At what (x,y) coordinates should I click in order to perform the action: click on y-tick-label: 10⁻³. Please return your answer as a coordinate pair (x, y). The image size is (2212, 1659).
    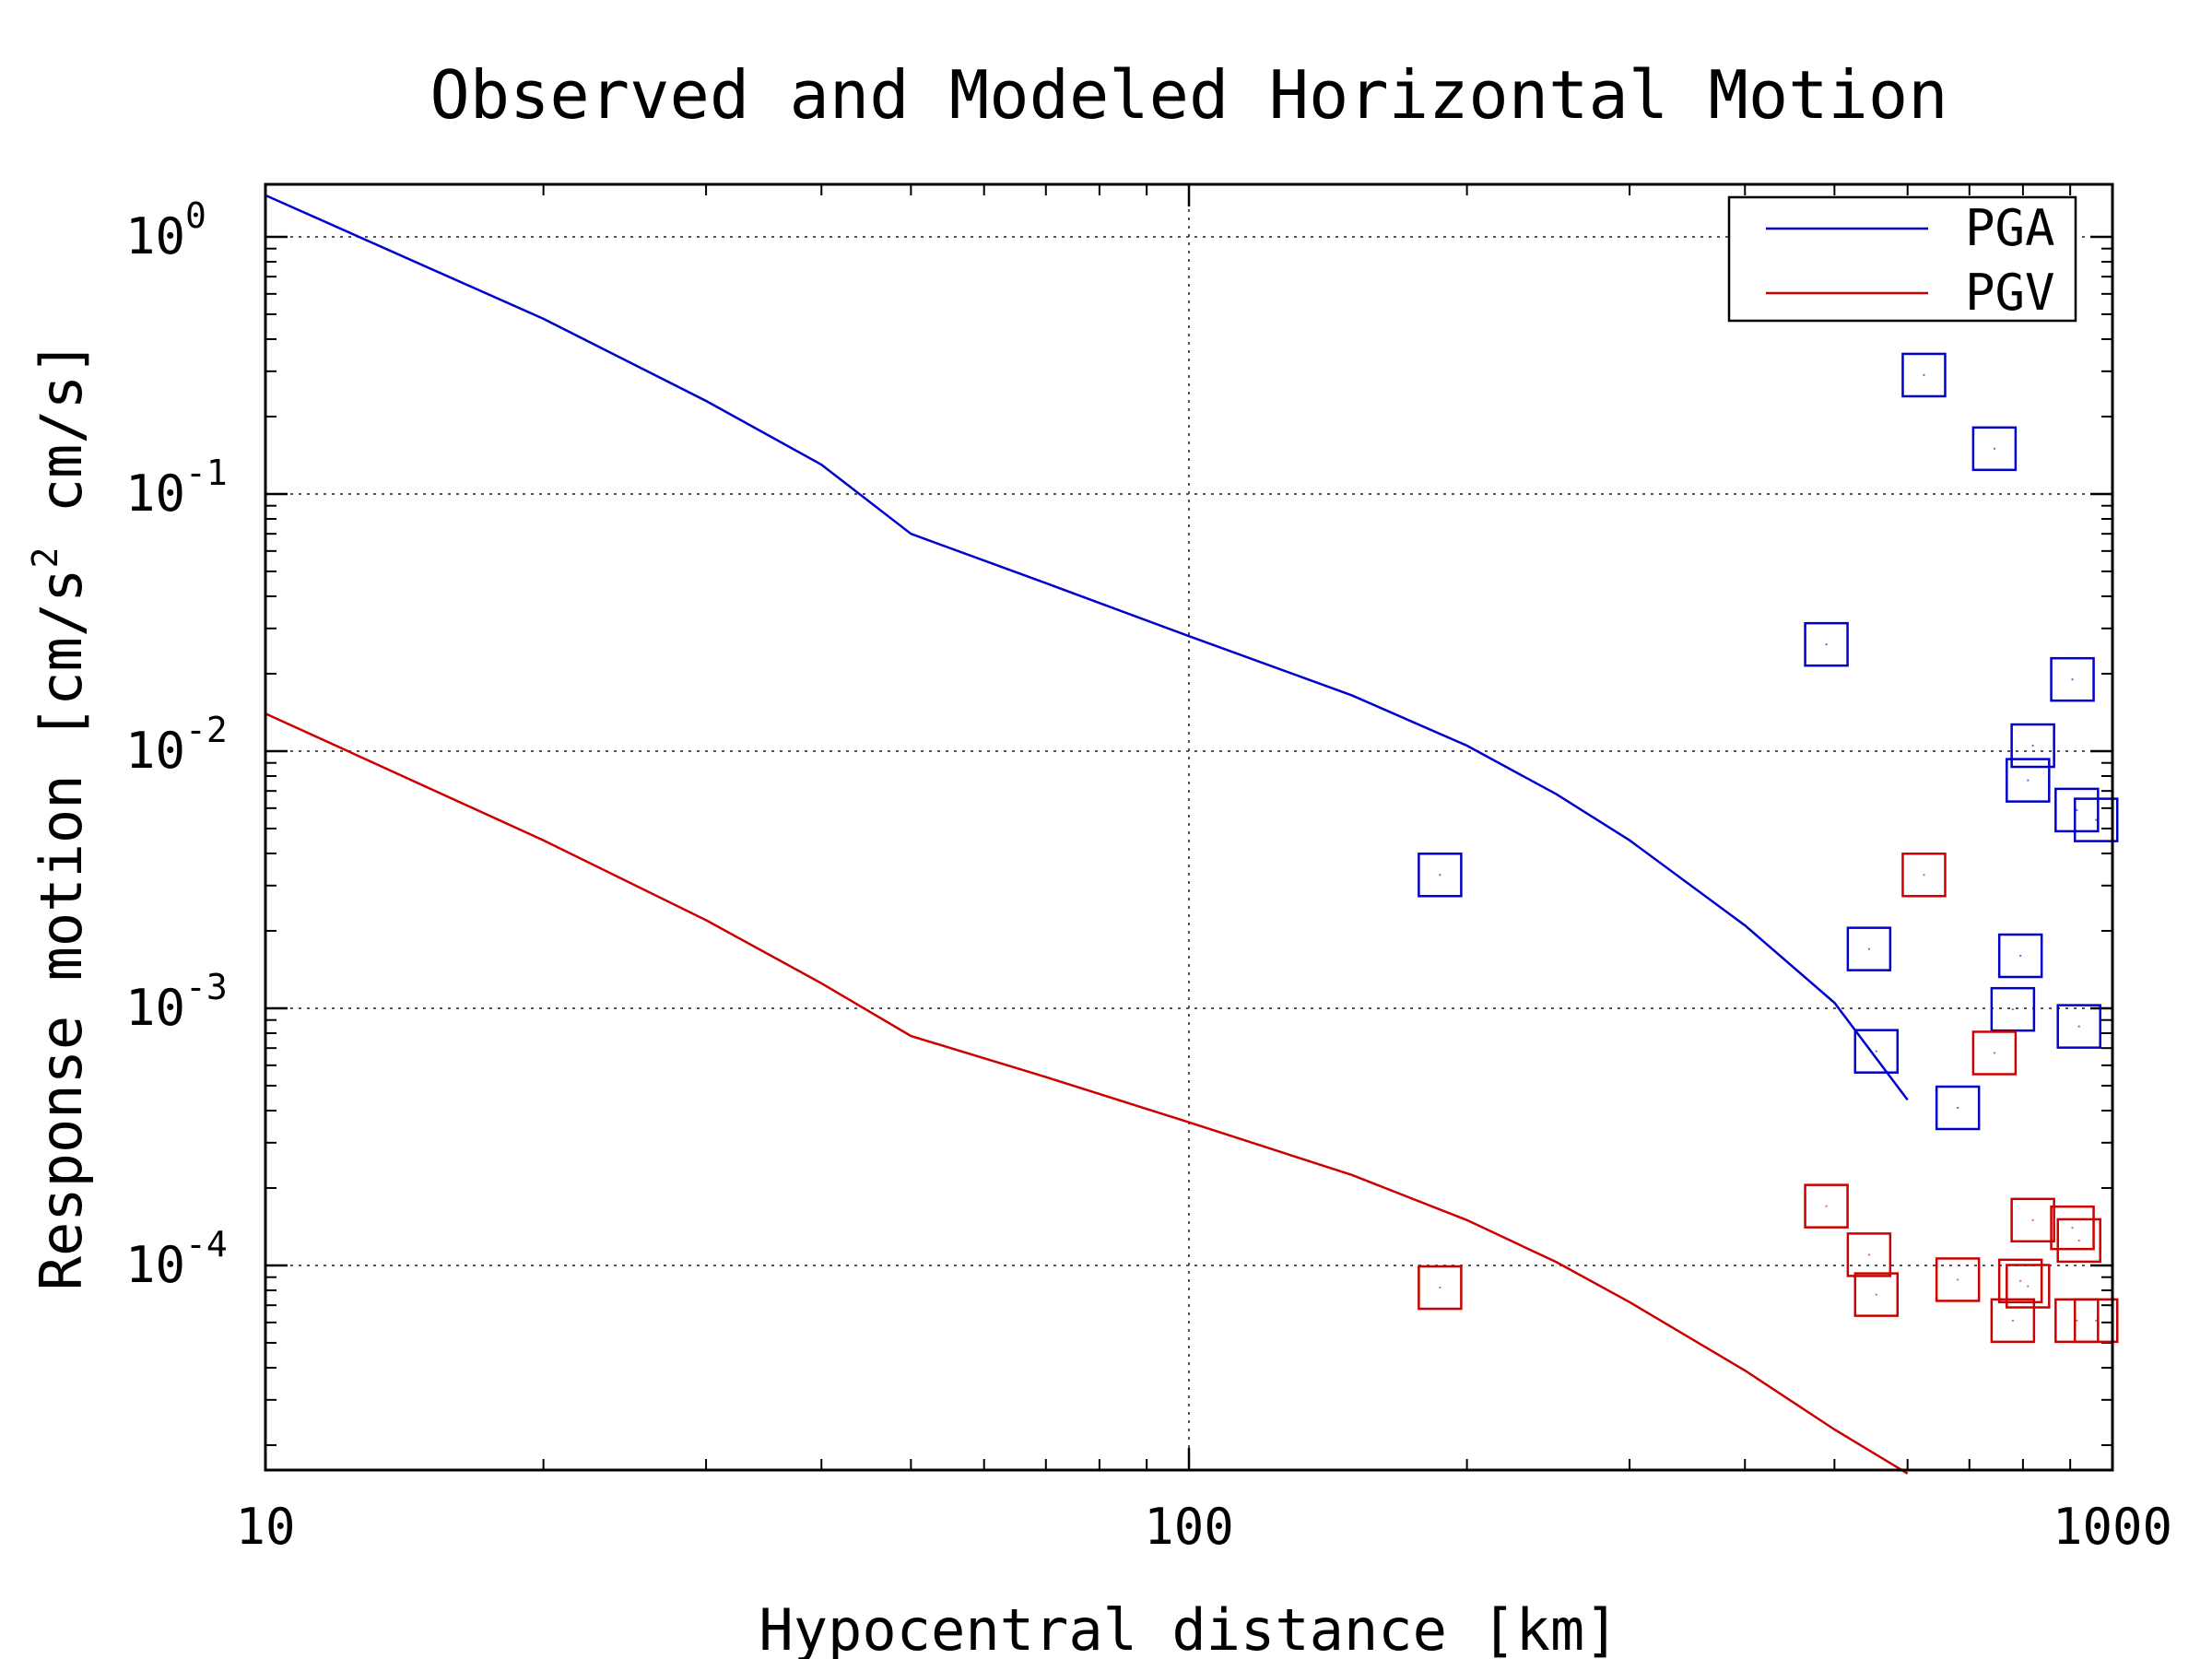
    Looking at the image, I should click on (176, 1002).